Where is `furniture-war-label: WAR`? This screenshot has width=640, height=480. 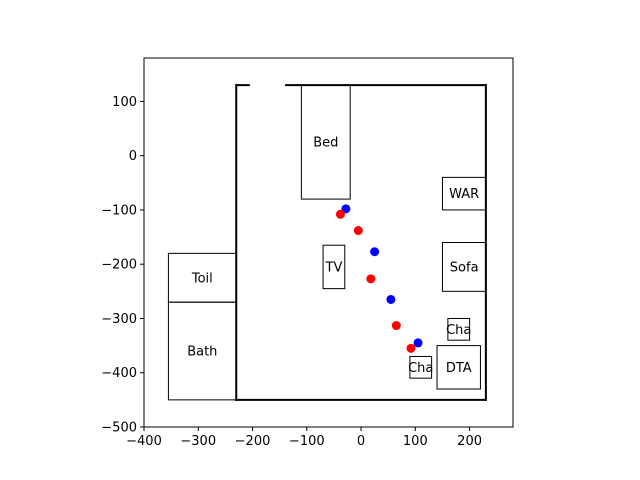
furniture-war-label: WAR is located at coordinates (464, 194).